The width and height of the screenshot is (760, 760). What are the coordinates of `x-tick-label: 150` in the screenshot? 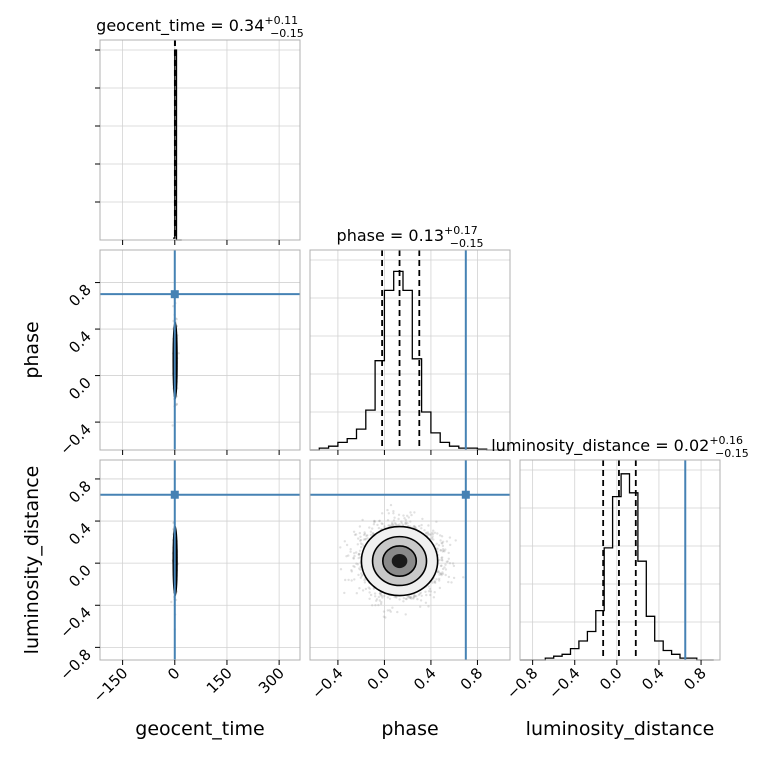 It's located at (219, 680).